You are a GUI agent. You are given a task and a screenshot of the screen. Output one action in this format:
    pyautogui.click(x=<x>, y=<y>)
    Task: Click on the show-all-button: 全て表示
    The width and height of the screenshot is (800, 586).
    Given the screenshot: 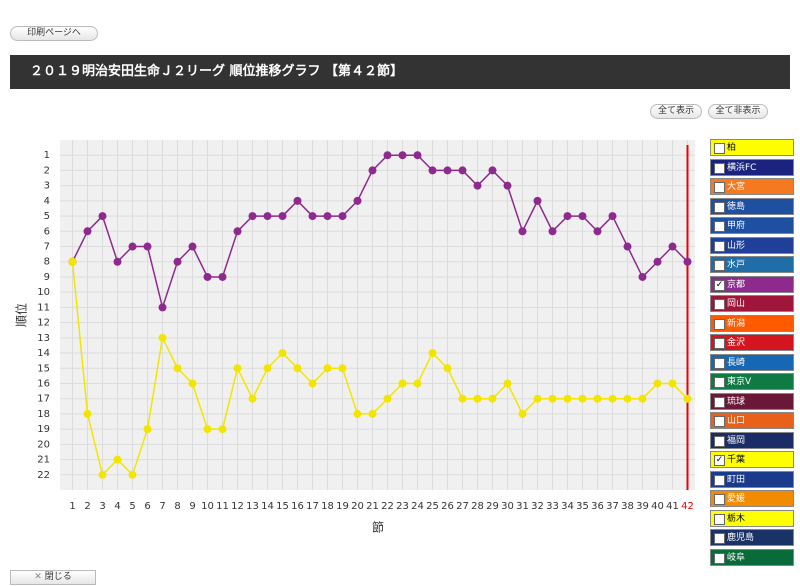 What is the action you would take?
    pyautogui.click(x=676, y=111)
    